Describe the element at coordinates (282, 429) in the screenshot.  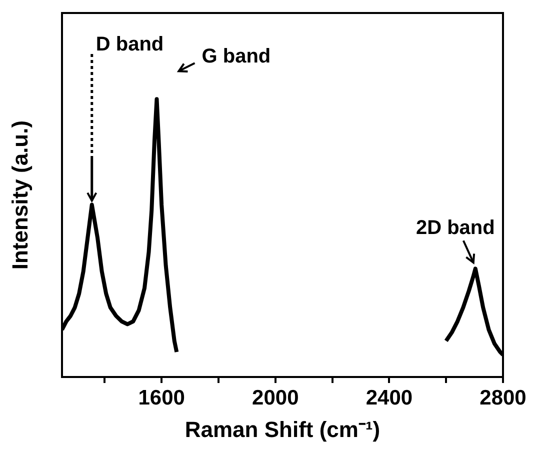
I see `x-axis-title: Raman Shift (cm⁻¹)` at that location.